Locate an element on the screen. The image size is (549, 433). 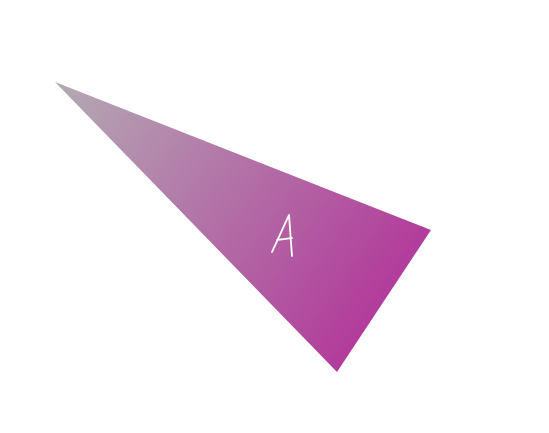
label-glyph-a is located at coordinates (282, 235).